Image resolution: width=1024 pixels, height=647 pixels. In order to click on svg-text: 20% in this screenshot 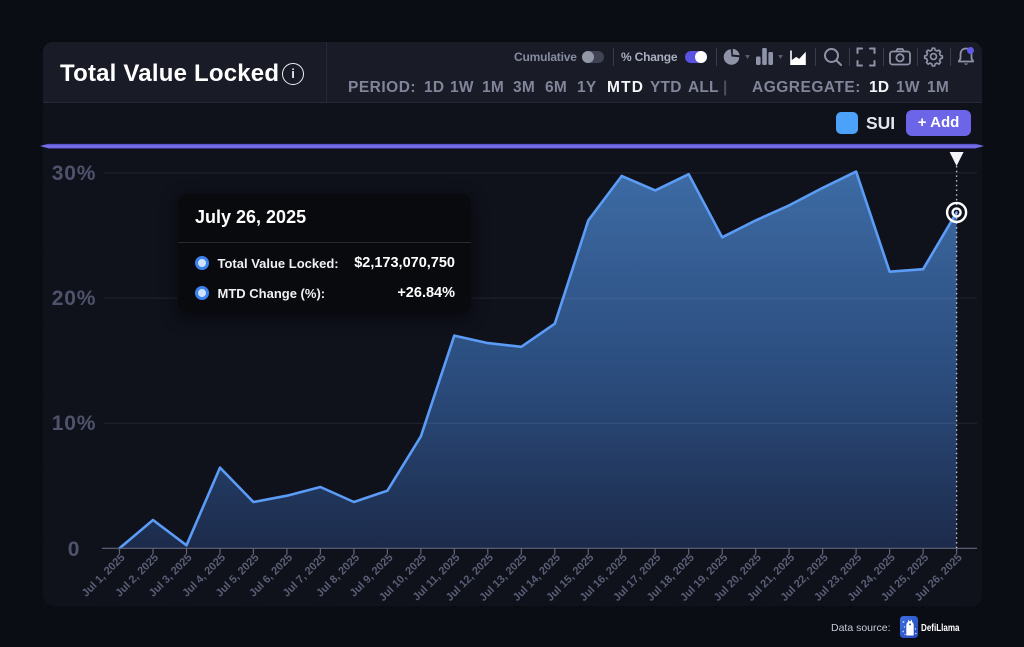, I will do `click(74, 298)`.